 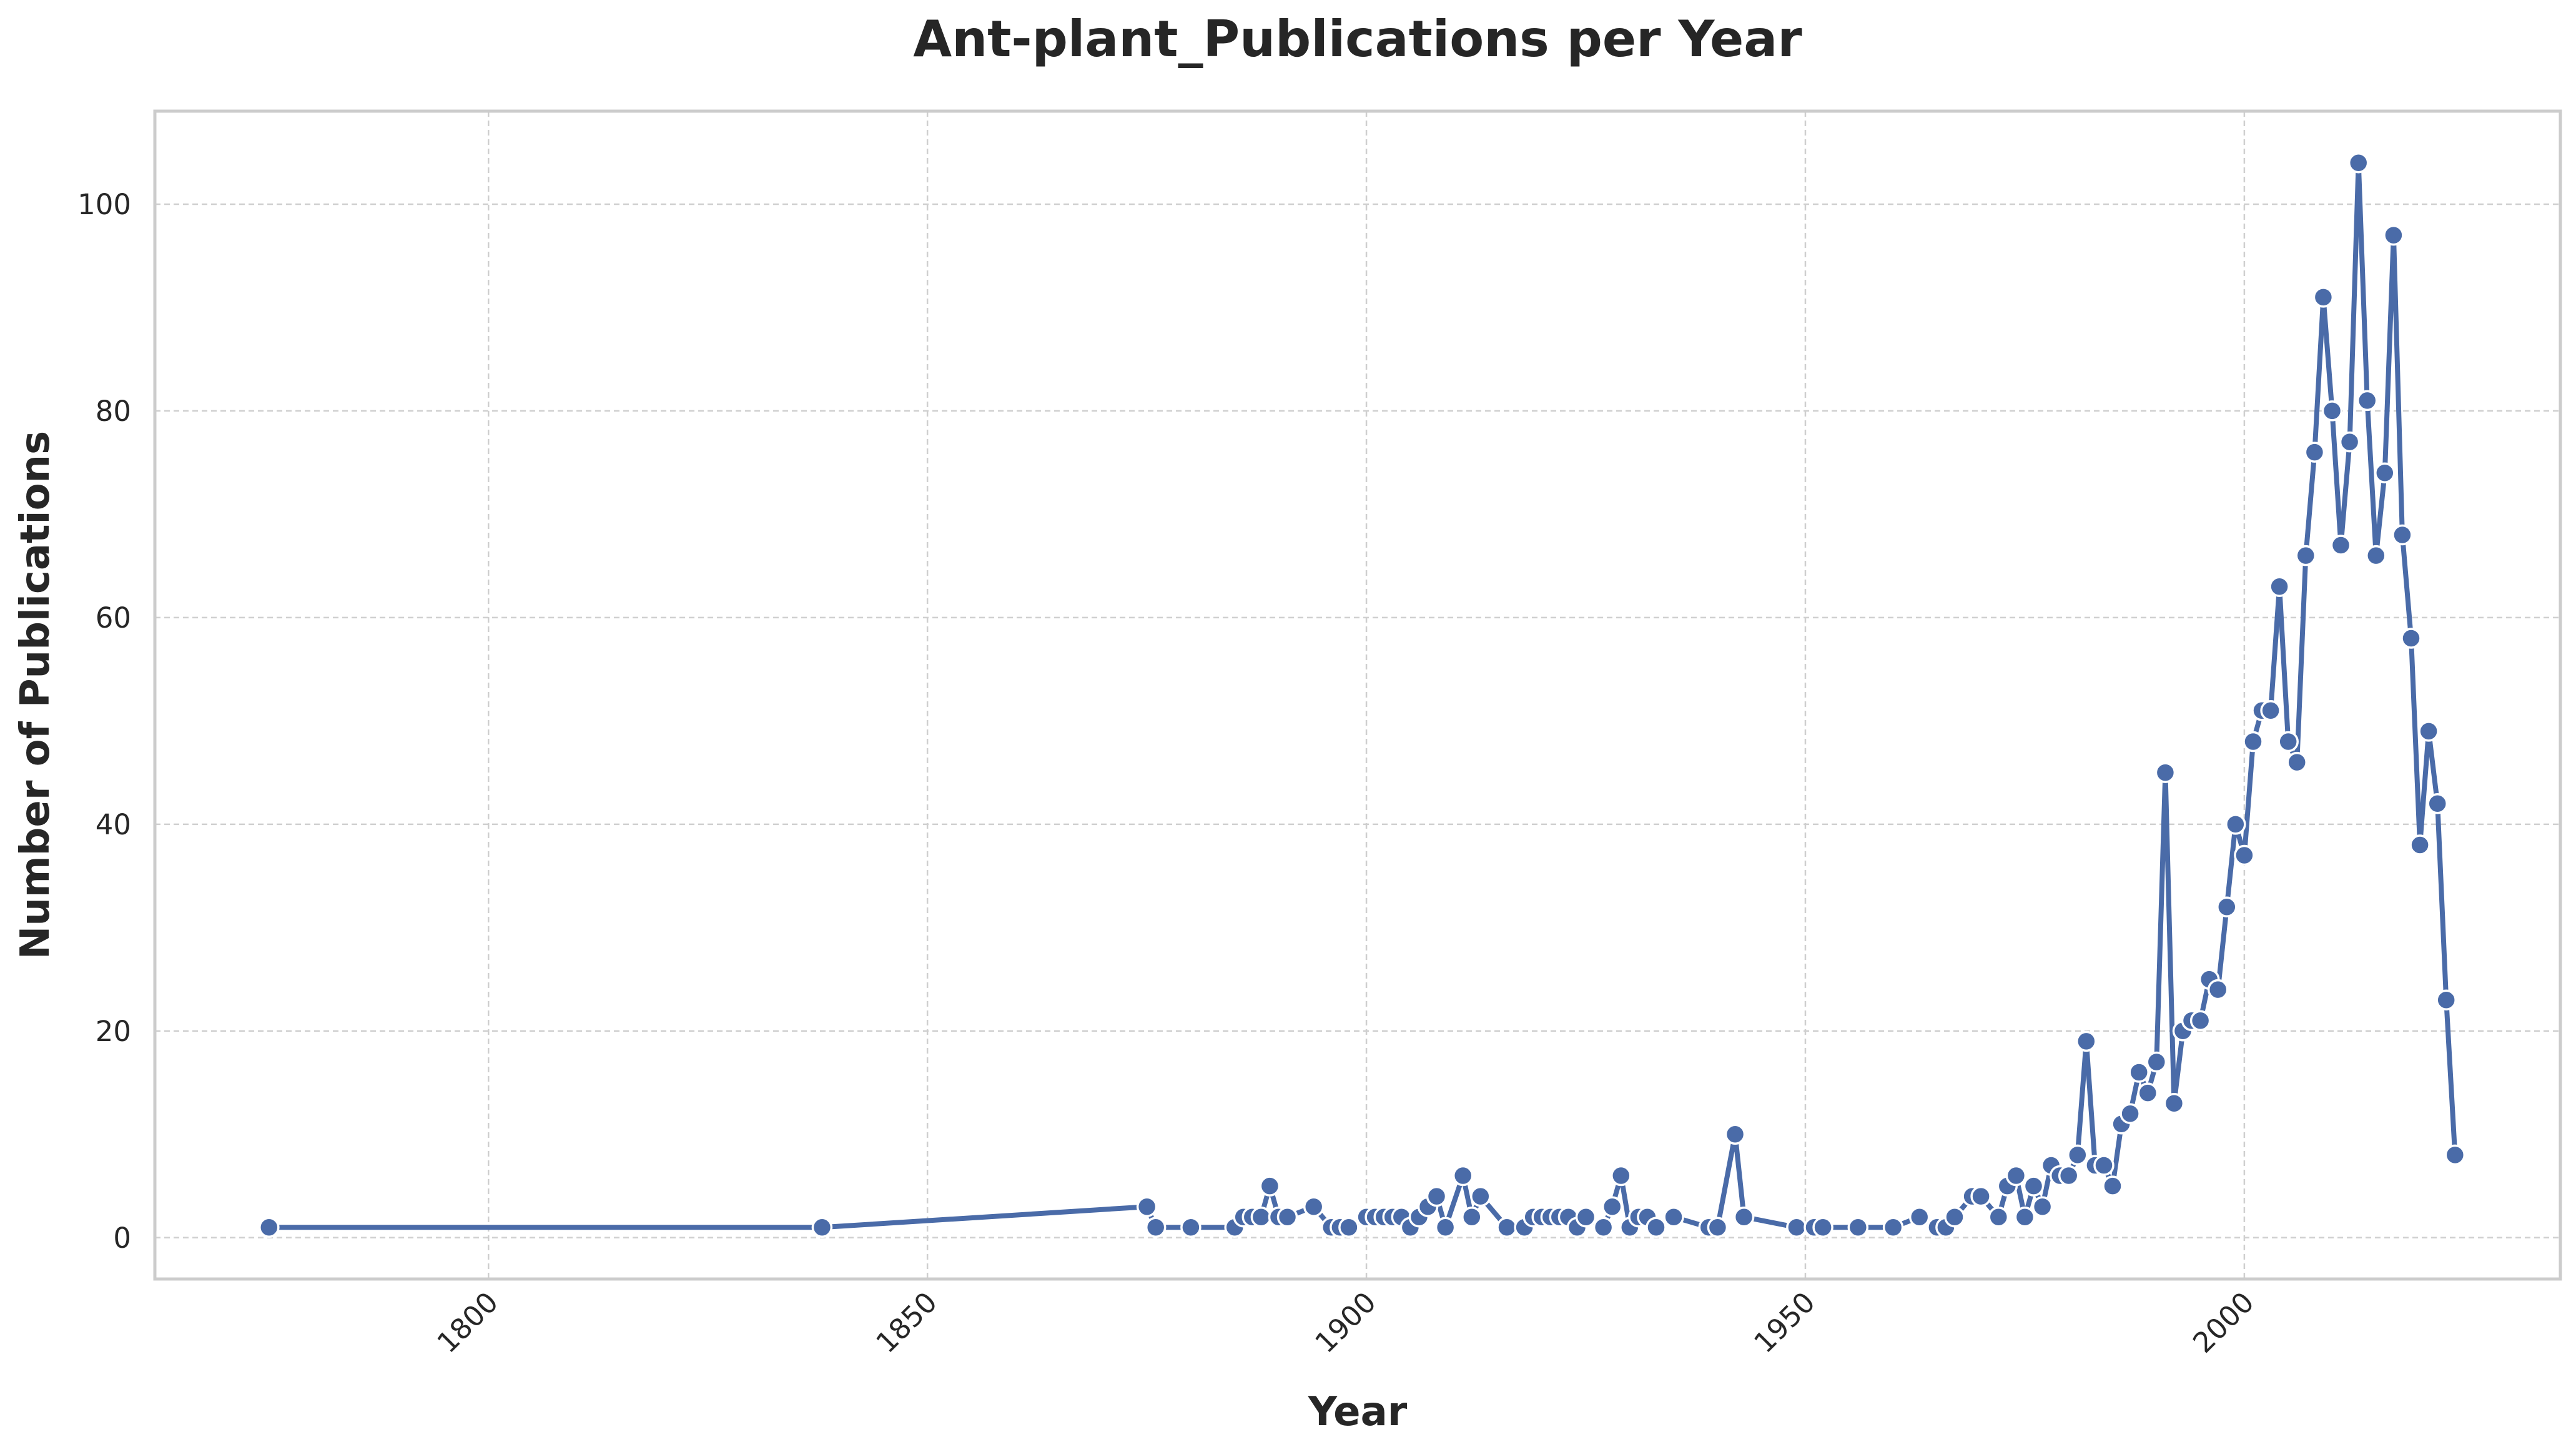 What do you see at coordinates (113, 618) in the screenshot?
I see `y-tick-label: 60` at bounding box center [113, 618].